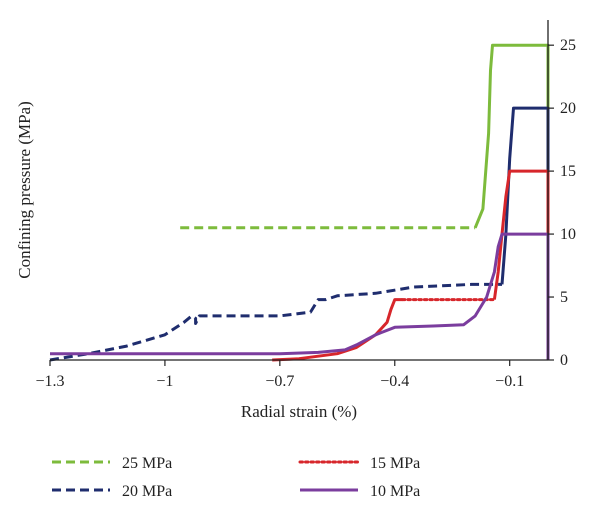 This screenshot has height=515, width=600. Describe the element at coordinates (564, 360) in the screenshot. I see `y-tick-label: 0` at that location.